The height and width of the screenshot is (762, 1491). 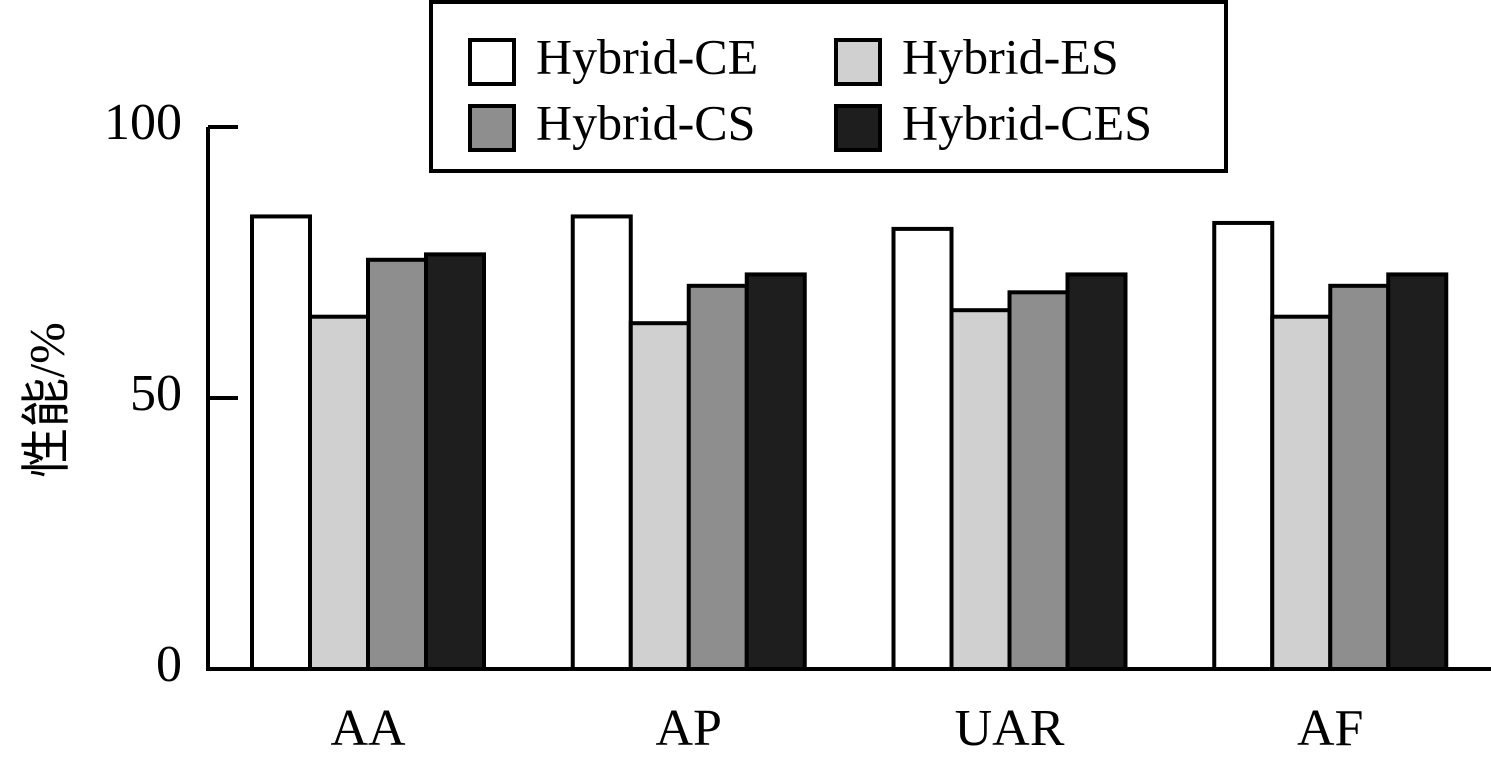 What do you see at coordinates (1417, 471) in the screenshot?
I see `bar-hybrid-ces-af` at bounding box center [1417, 471].